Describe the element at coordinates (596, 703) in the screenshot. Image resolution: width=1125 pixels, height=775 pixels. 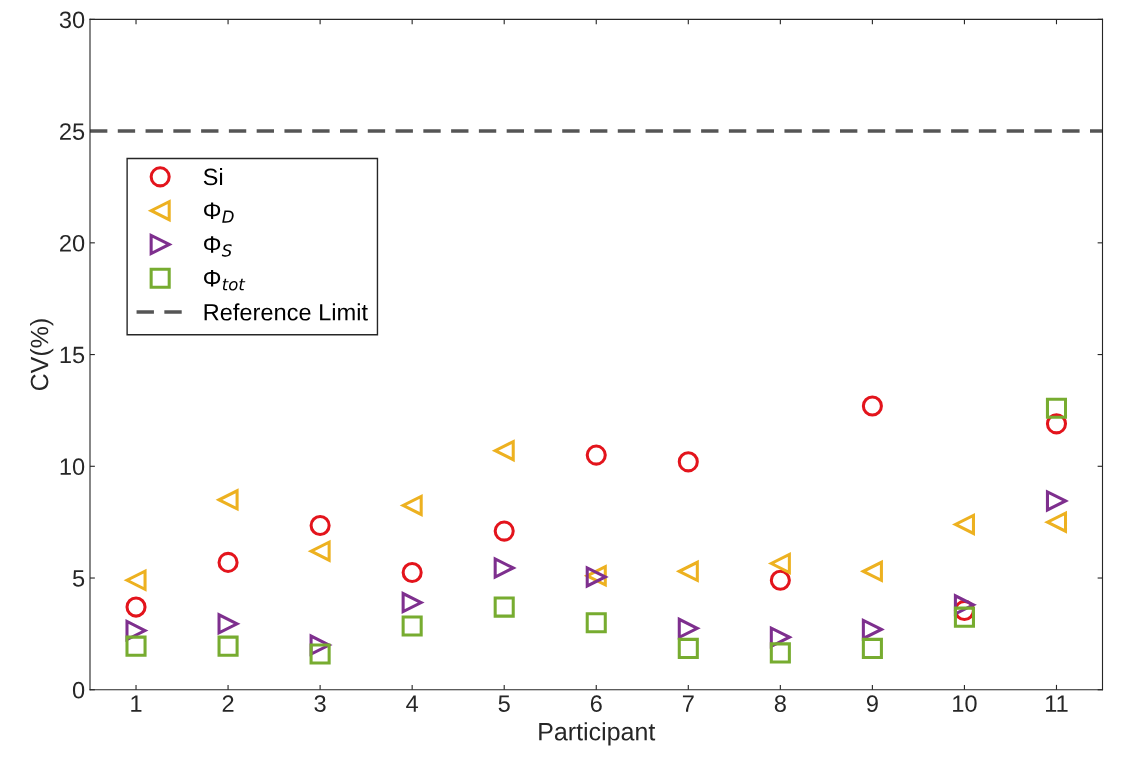
I see `x-tick-label: 6` at that location.